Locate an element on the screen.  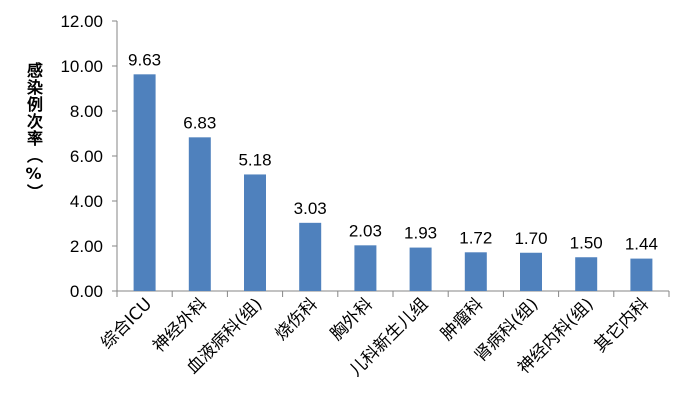
y-tick-label: 0.00 is located at coordinates (86, 291).